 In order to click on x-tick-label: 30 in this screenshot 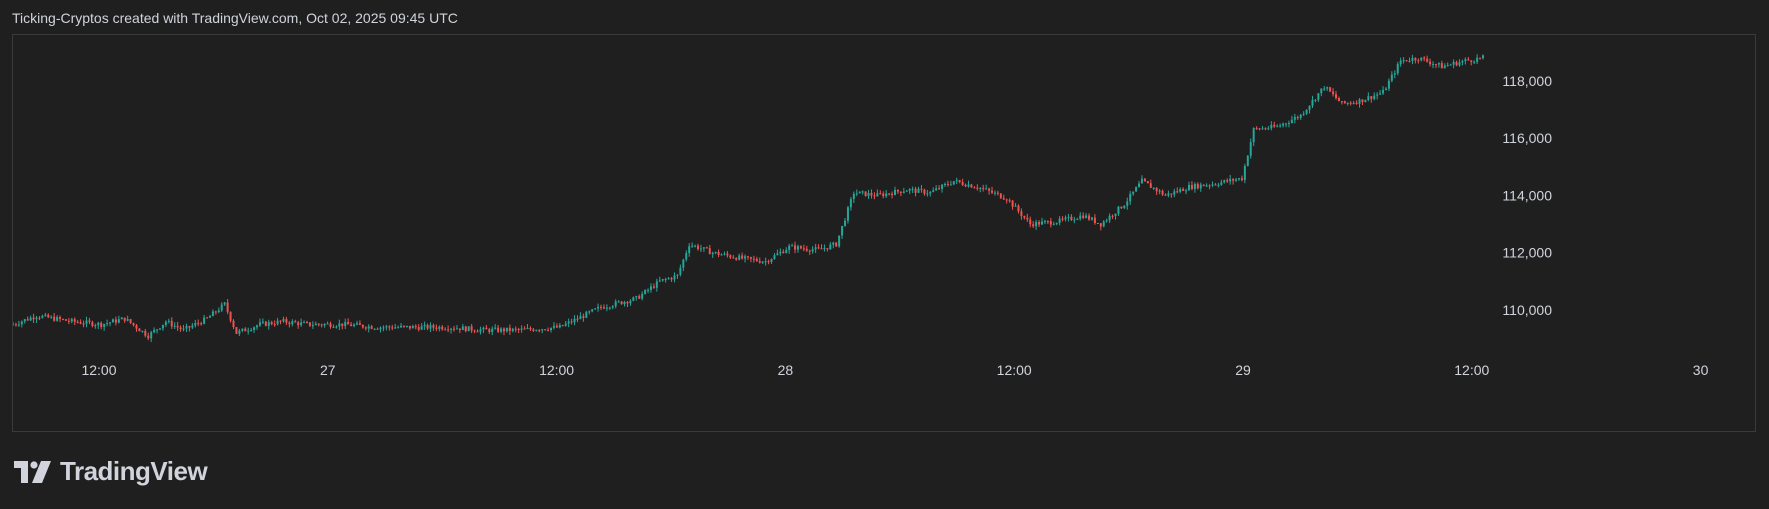, I will do `click(1701, 370)`.